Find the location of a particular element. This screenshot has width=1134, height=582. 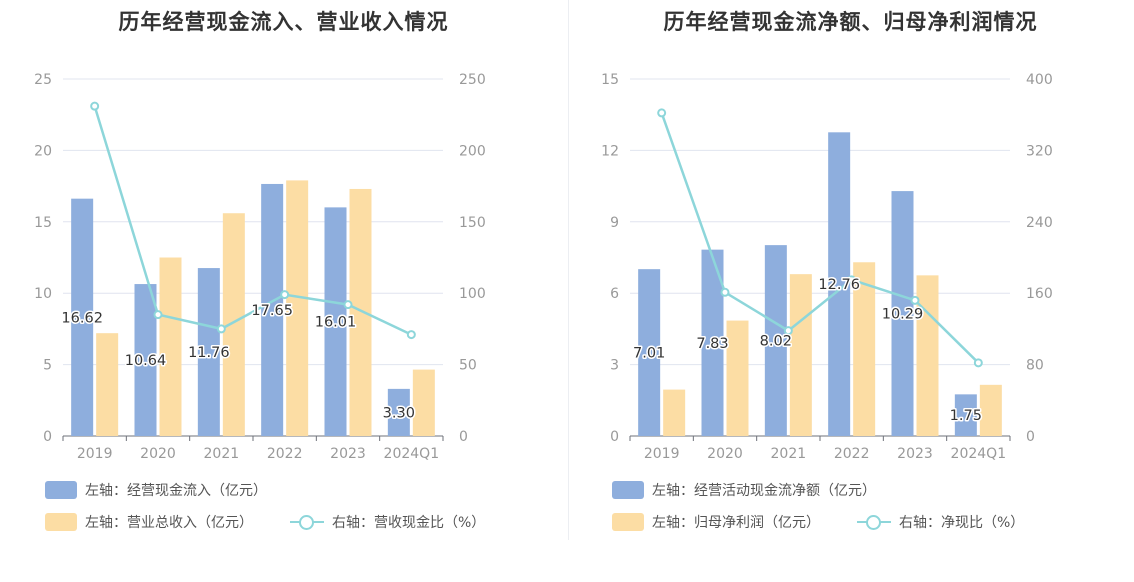

legend-item: 左轴：归母净利润（亿元） is located at coordinates (716, 522).